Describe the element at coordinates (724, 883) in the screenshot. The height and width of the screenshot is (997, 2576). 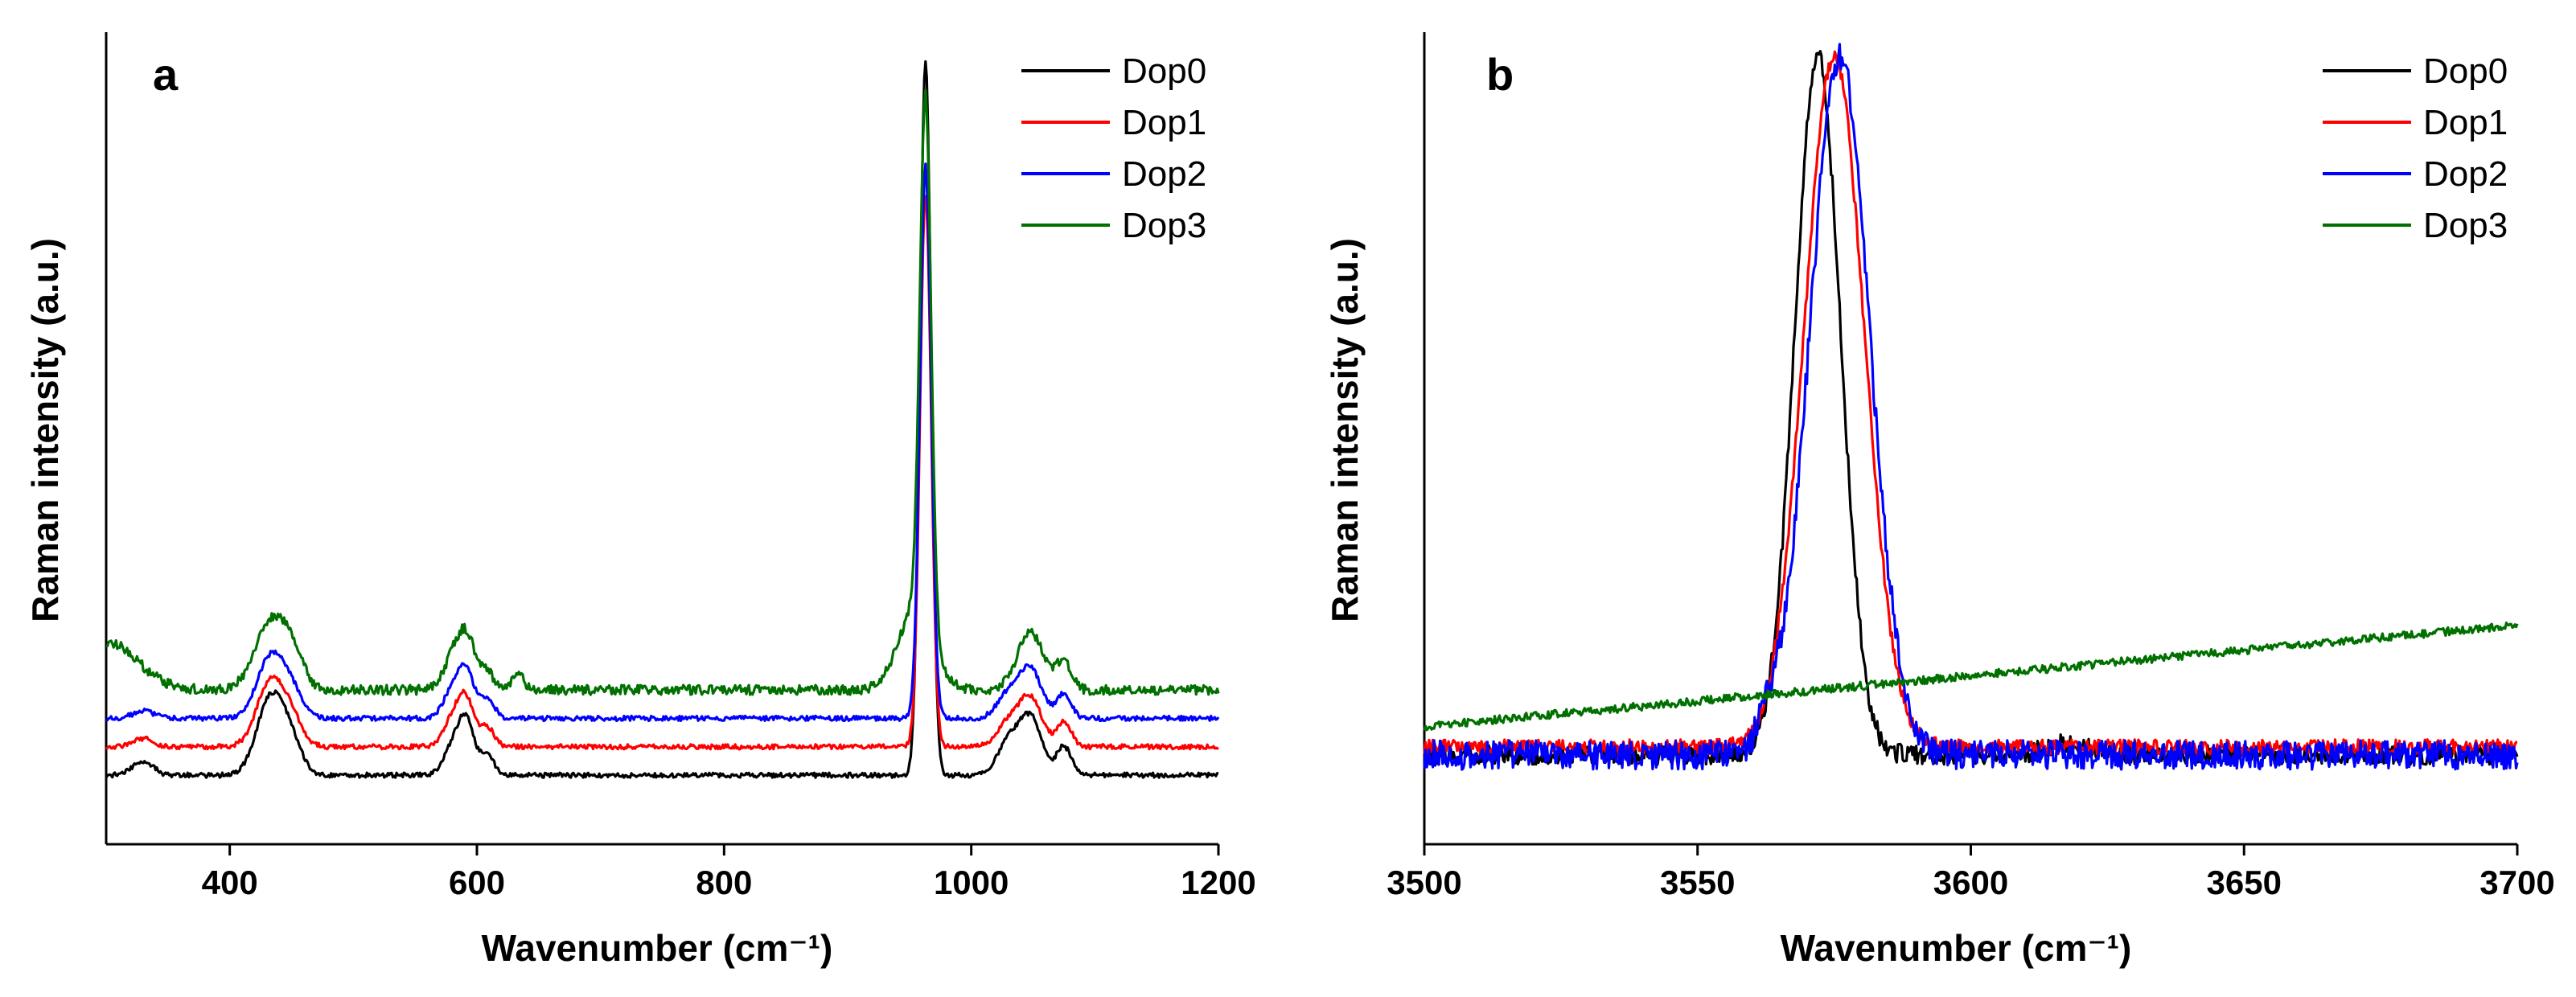
I see `x-tick-label: 800` at that location.